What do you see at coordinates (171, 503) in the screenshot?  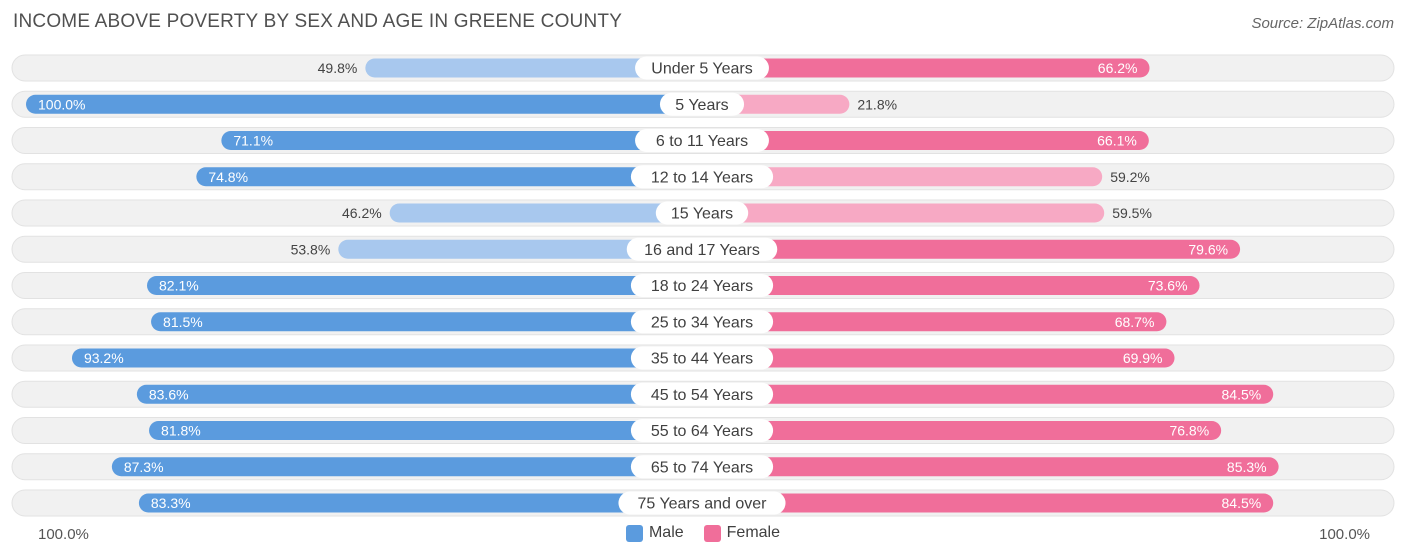 I see `male-value-label: 83.3%` at bounding box center [171, 503].